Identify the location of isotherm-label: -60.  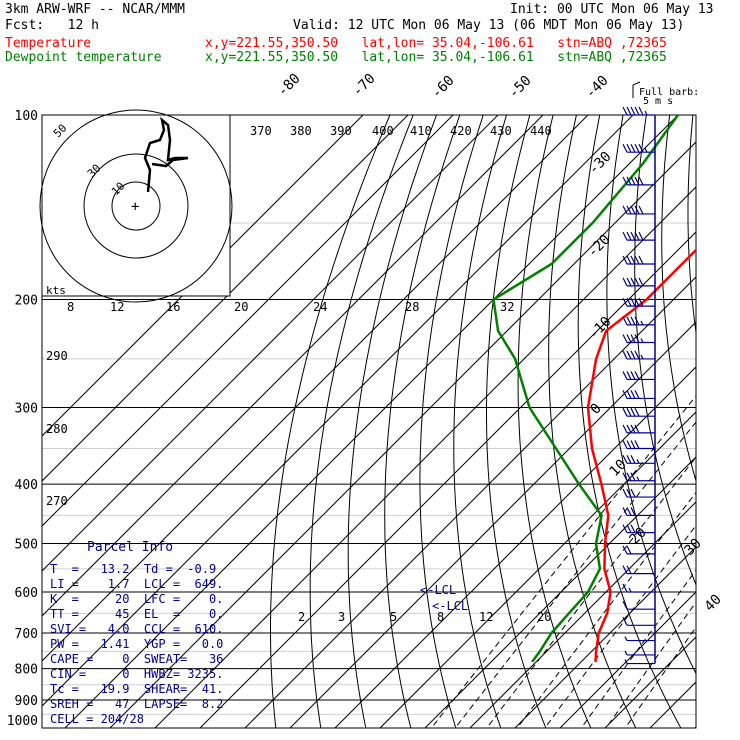
(443, 87).